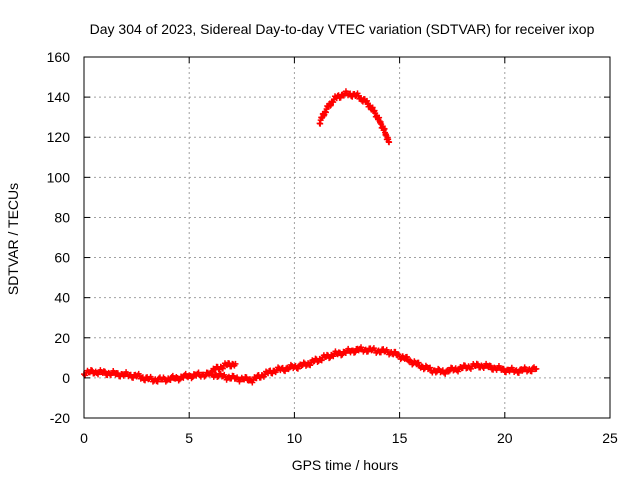  Describe the element at coordinates (62, 338) in the screenshot. I see `y-tick-label: 20` at that location.